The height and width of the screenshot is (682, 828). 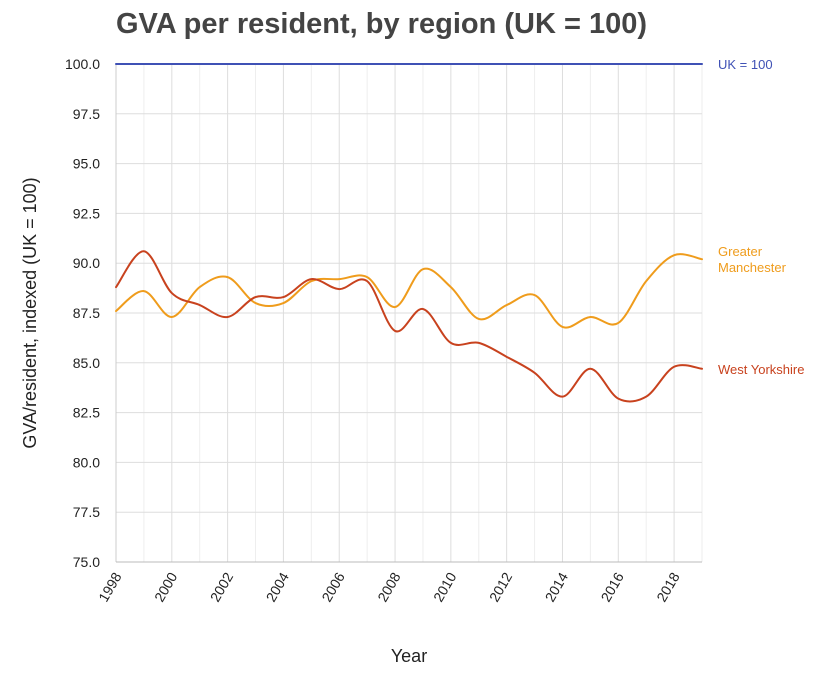 I want to click on x-tick-label: 2016, so click(x=612, y=586).